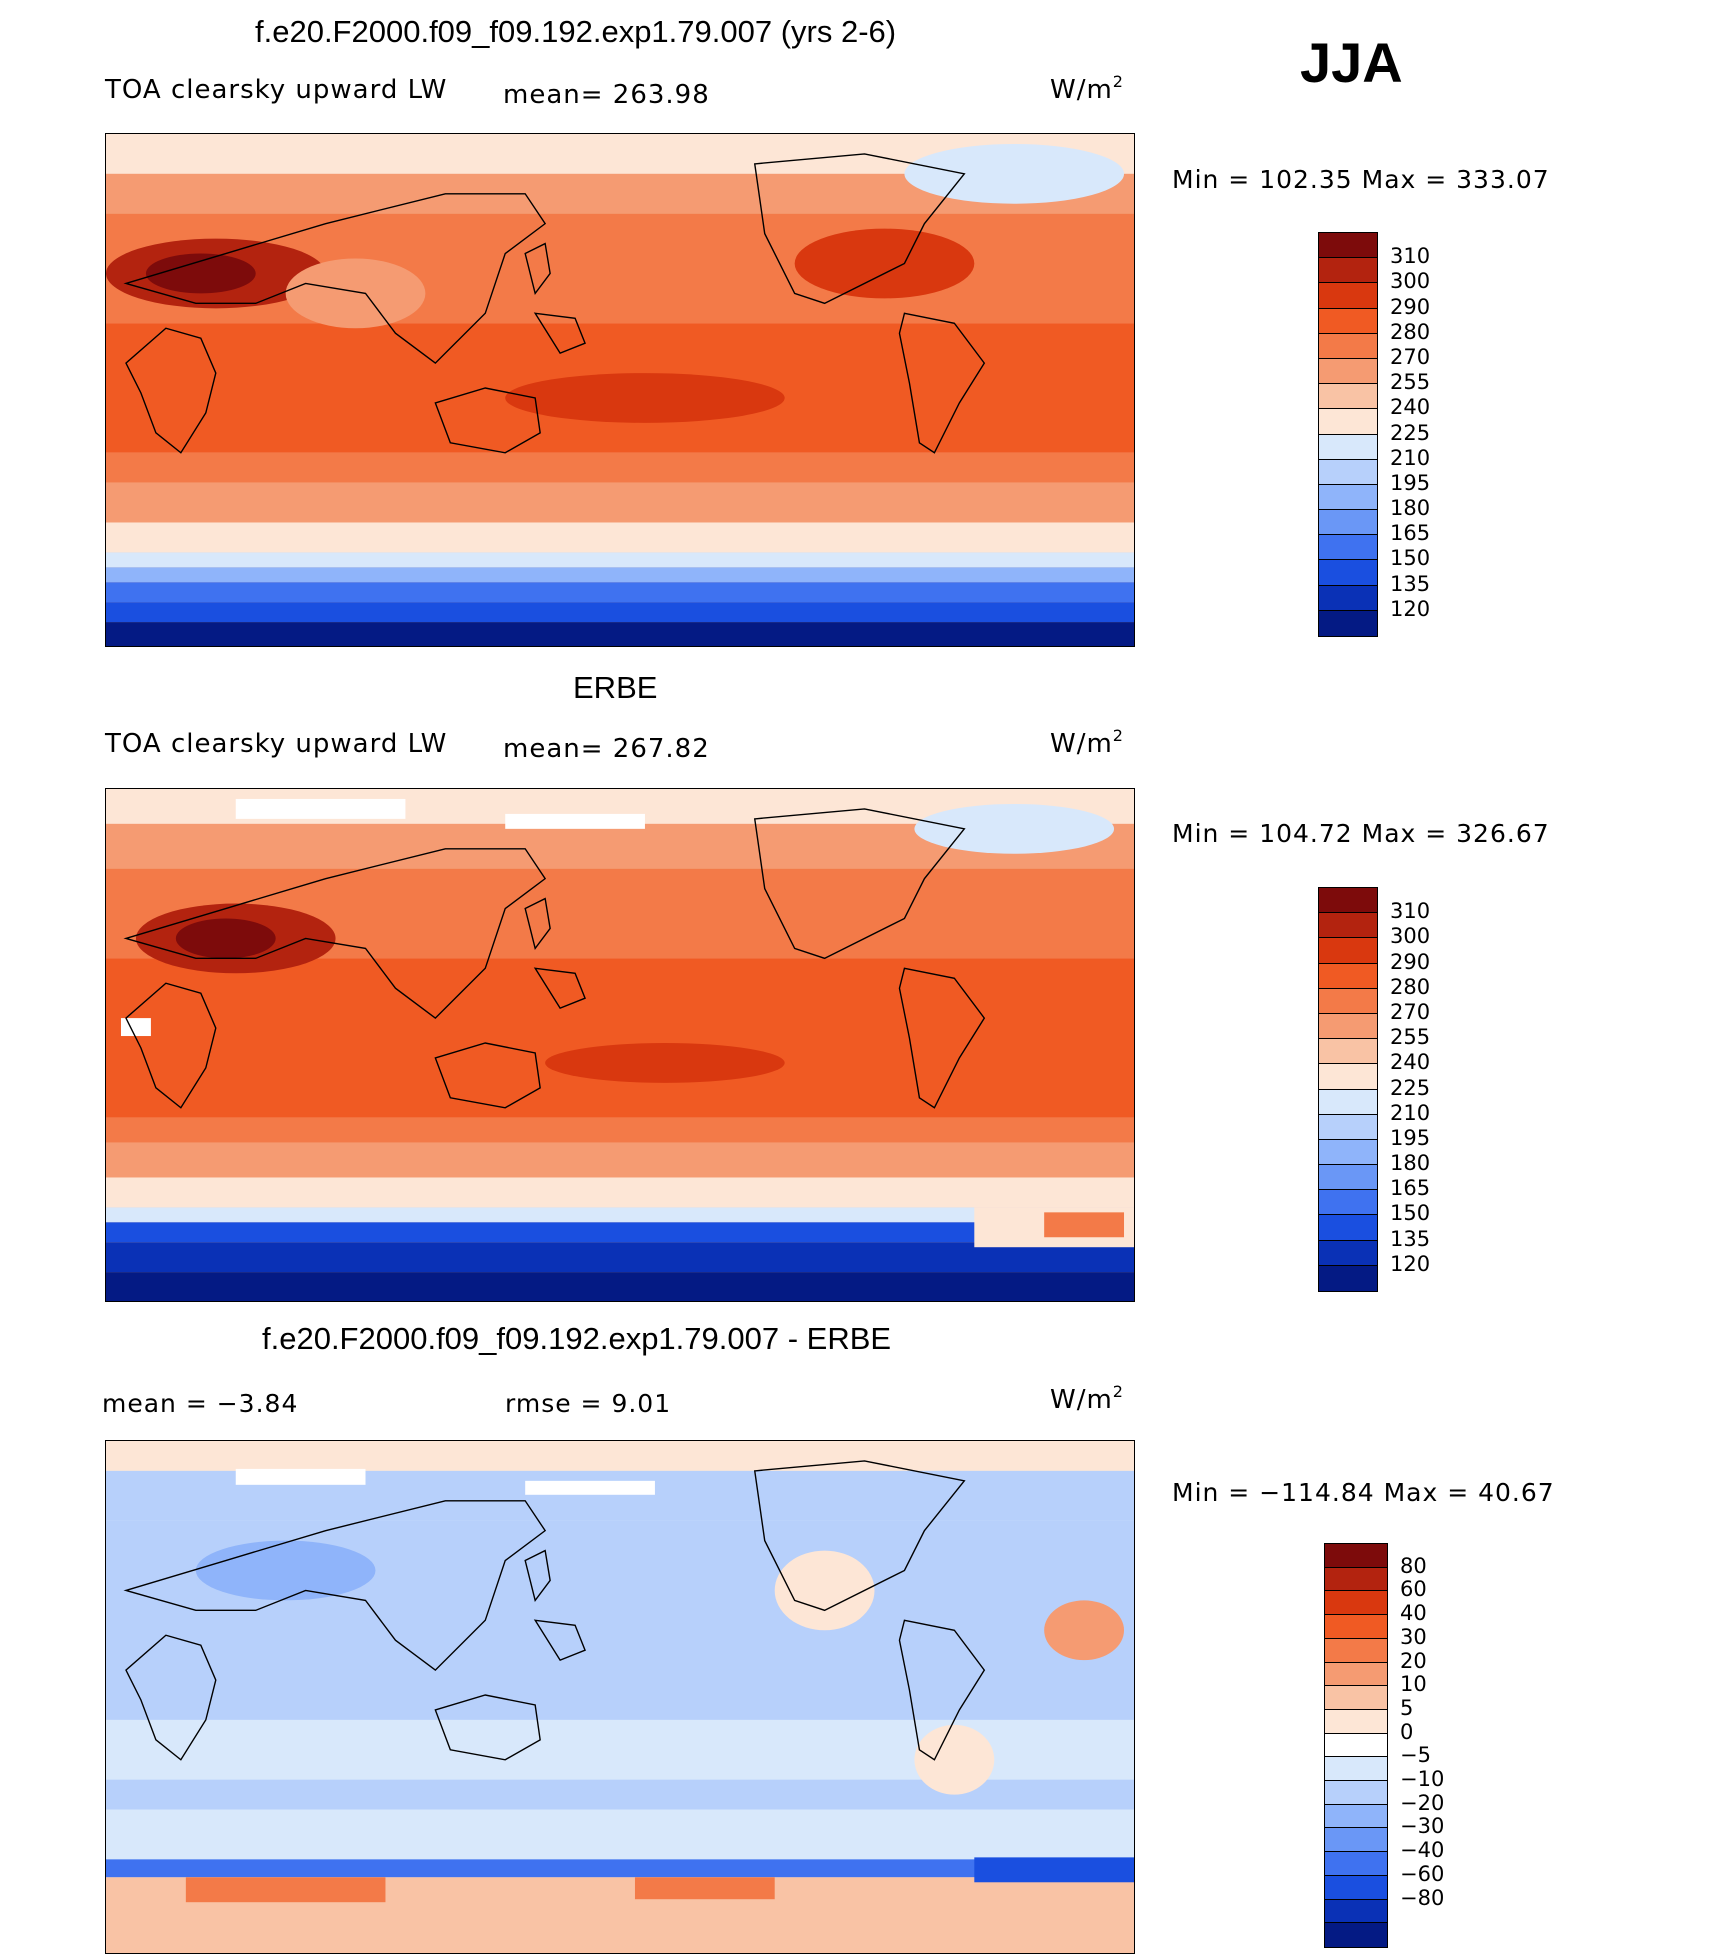 The width and height of the screenshot is (1710, 1958). What do you see at coordinates (615, 687) in the screenshot?
I see `panel2-title: ERBE` at bounding box center [615, 687].